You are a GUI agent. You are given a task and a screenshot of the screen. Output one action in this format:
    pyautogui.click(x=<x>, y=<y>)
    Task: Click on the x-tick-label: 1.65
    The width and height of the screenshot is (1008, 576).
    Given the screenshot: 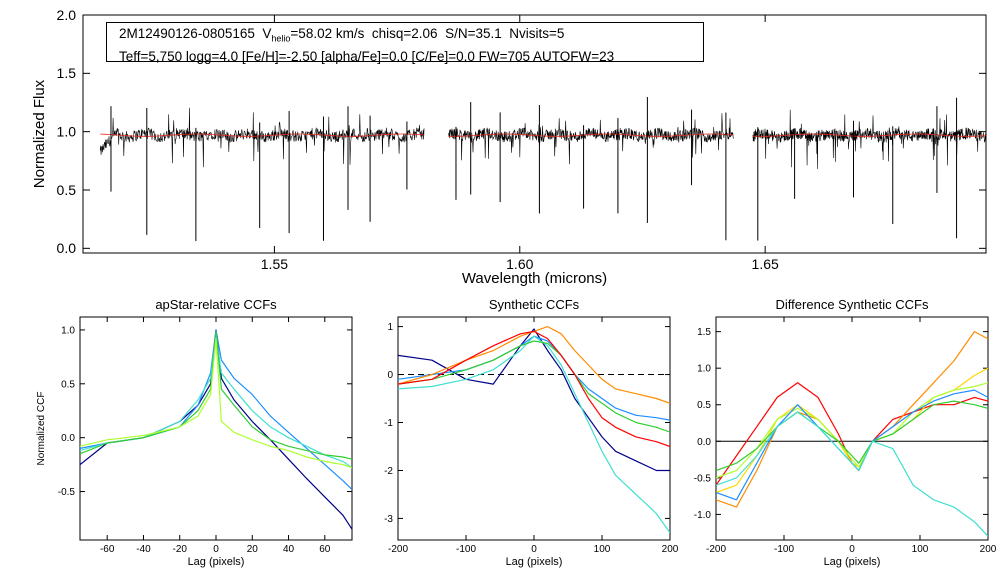 What is the action you would take?
    pyautogui.click(x=765, y=264)
    